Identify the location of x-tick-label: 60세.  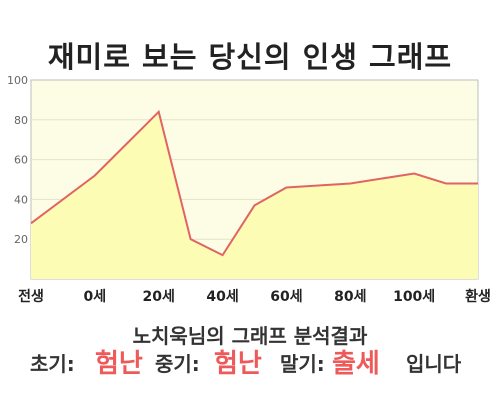
(286, 297).